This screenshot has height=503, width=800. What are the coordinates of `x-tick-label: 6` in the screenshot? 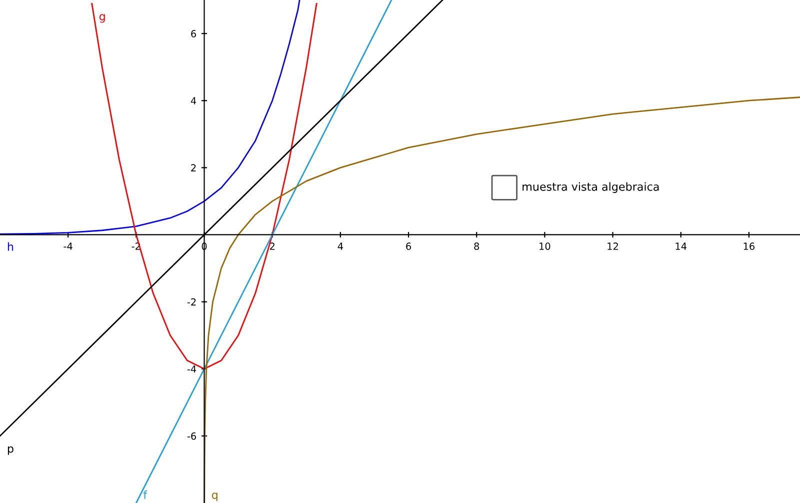 It's located at (408, 246).